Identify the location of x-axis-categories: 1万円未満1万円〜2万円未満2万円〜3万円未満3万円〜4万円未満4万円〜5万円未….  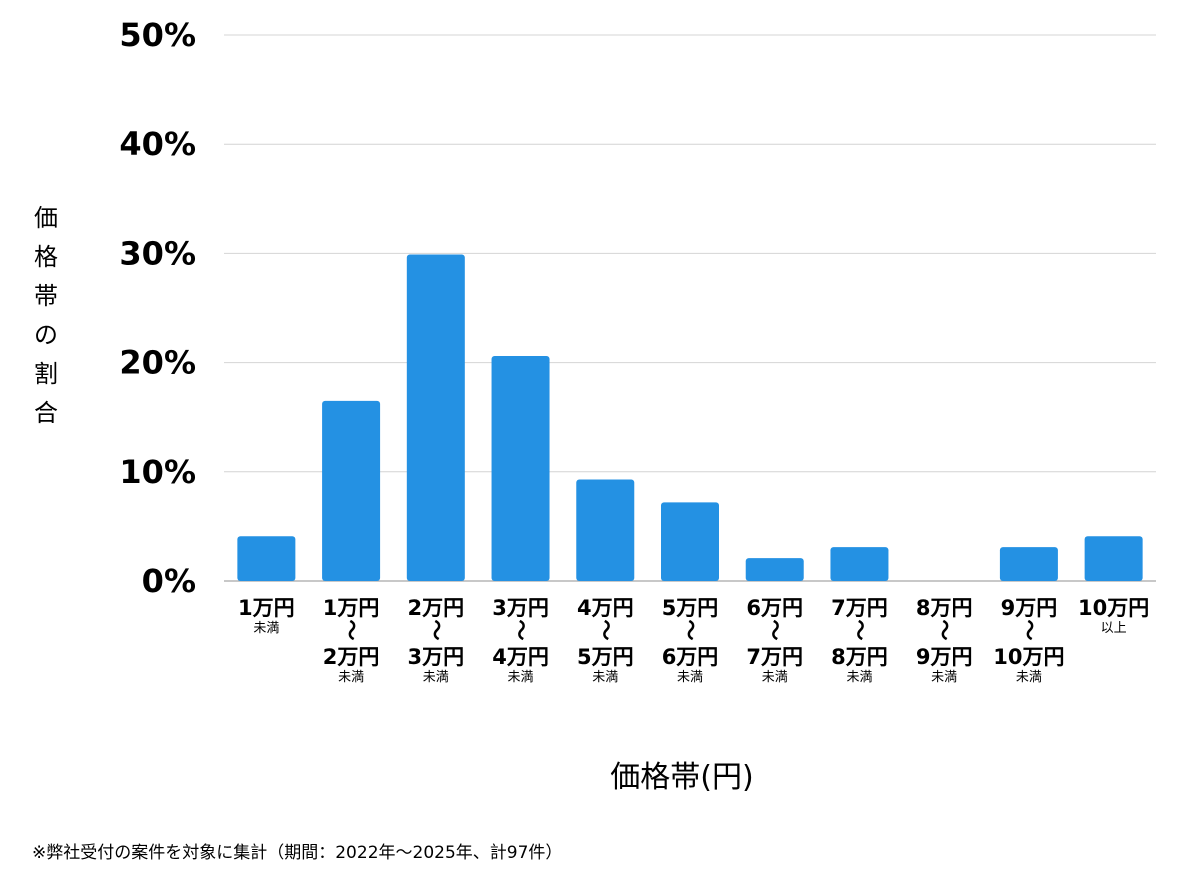
(693, 640).